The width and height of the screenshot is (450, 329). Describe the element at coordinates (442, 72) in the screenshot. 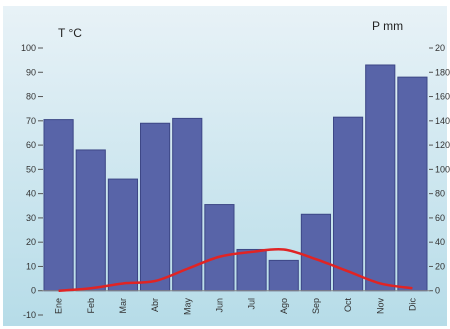

I see `right-tick-label: 180` at that location.